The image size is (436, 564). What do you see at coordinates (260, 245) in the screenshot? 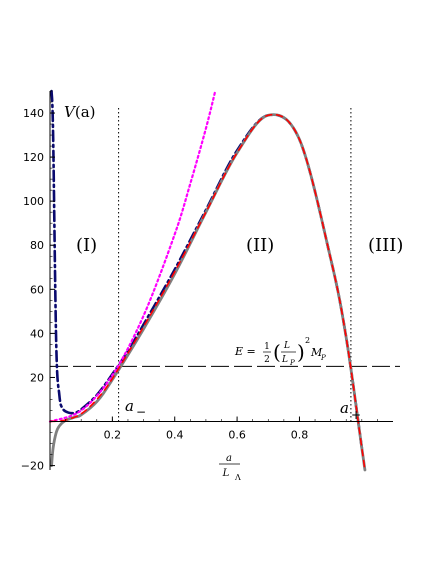
I see `region-label-2: (II)` at bounding box center [260, 245].